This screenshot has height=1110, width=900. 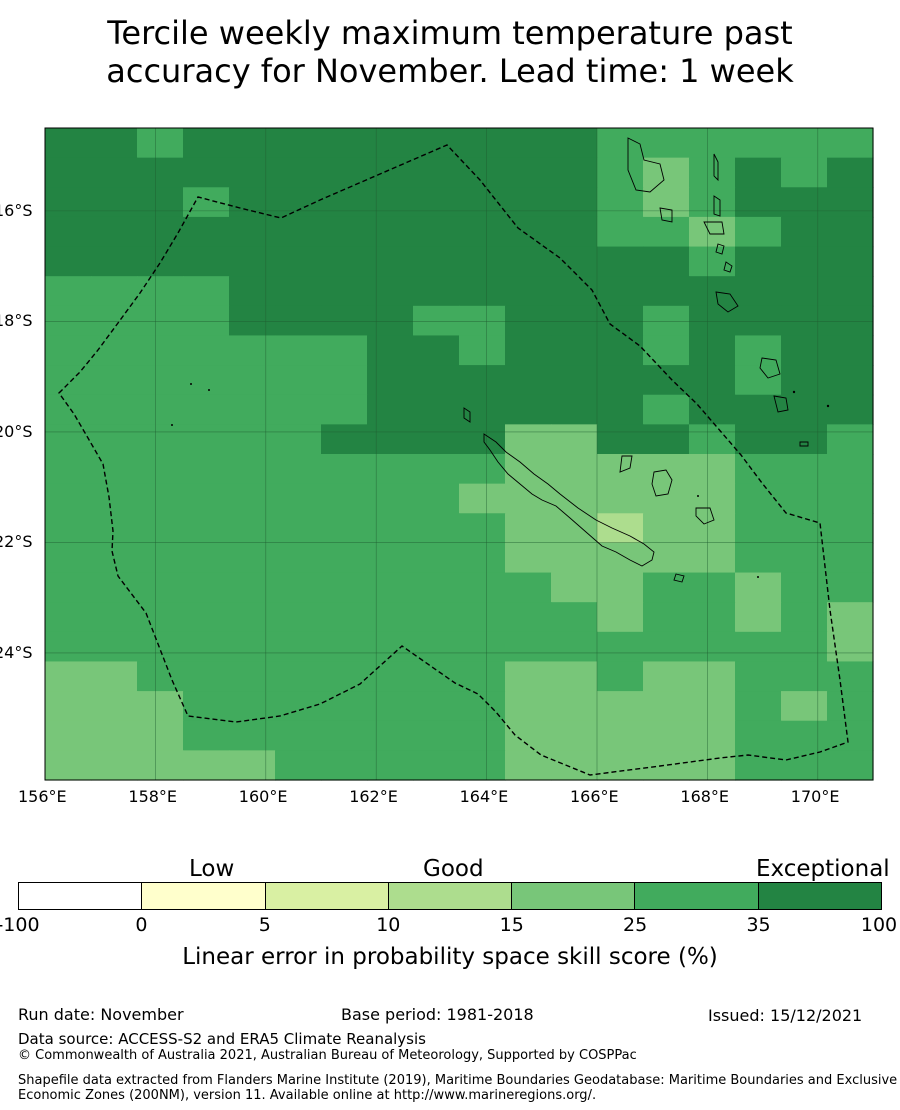 I want to click on latitude-tick-label: 22°S, so click(x=16, y=542).